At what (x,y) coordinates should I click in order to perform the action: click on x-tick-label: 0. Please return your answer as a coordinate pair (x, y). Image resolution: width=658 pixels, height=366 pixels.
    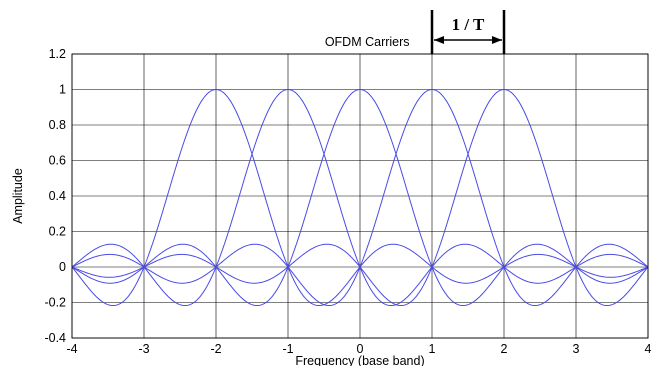
    Looking at the image, I should click on (360, 349).